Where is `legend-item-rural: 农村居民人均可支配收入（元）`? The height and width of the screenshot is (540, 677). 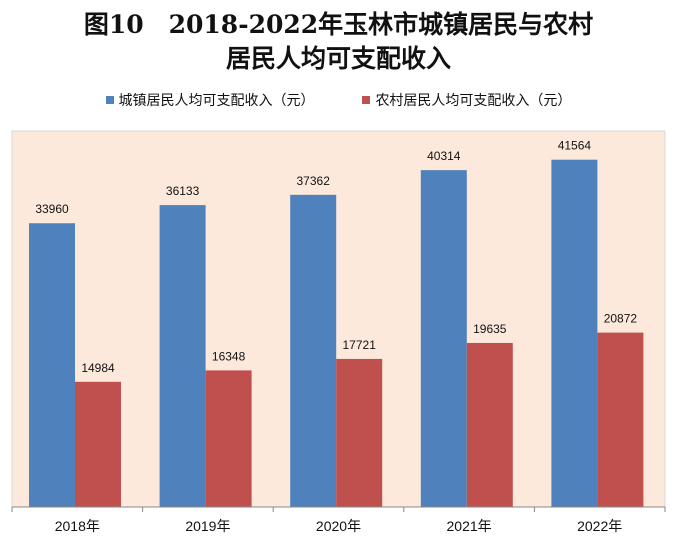 legend-item-rural: 农村居民人均可支配收入（元） is located at coordinates (466, 100).